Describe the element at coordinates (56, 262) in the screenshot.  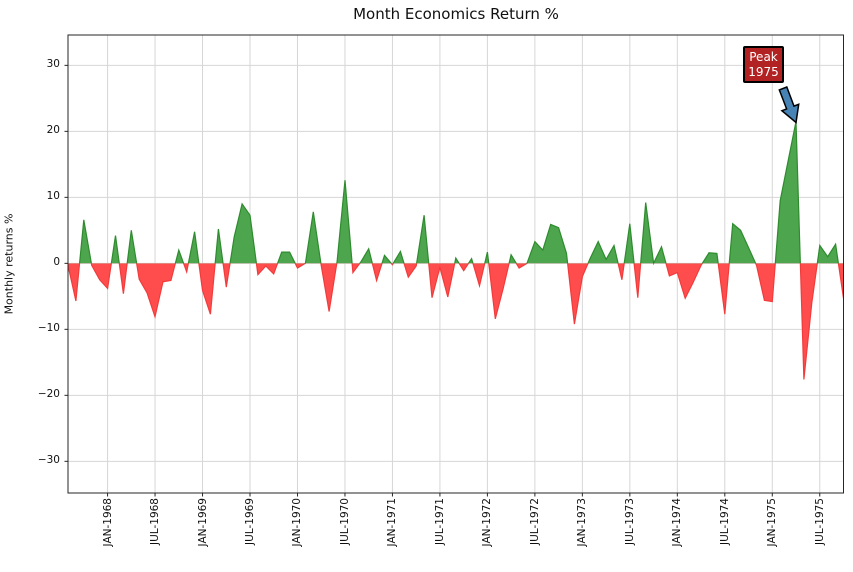
I see `y-tick-label: 0` at that location.